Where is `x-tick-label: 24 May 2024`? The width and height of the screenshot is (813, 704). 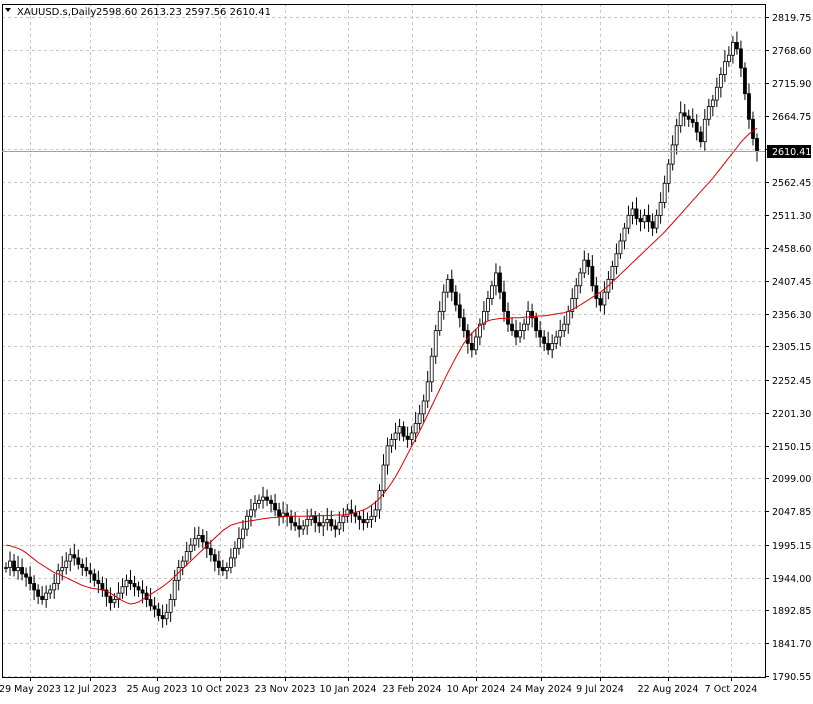 x-tick-label: 24 May 2024 is located at coordinates (541, 689).